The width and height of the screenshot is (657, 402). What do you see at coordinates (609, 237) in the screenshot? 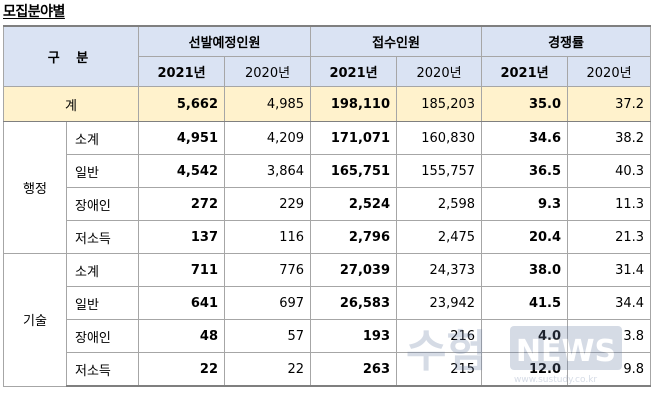
I see `table-cell: 21.3` at bounding box center [609, 237].